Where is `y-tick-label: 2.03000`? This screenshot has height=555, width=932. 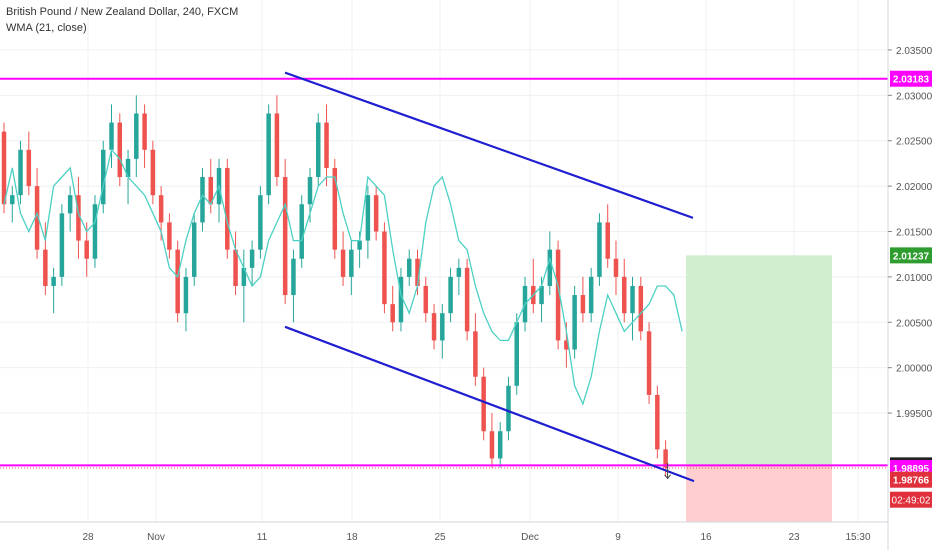 y-tick-label: 2.03000 is located at coordinates (914, 96).